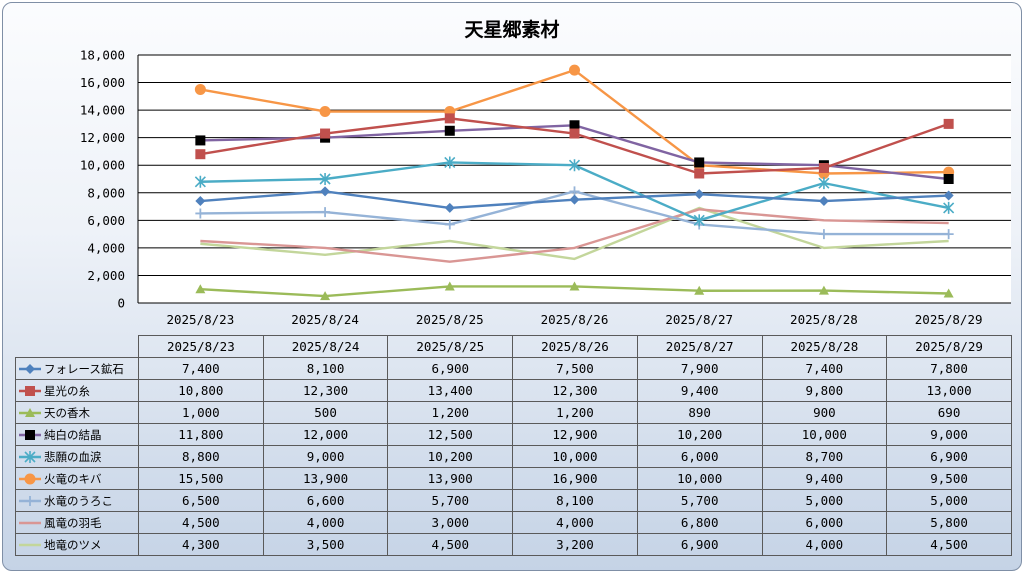 The width and height of the screenshot is (1024, 573). Describe the element at coordinates (512, 30) in the screenshot. I see `chart-title: 天星郷素材` at that location.